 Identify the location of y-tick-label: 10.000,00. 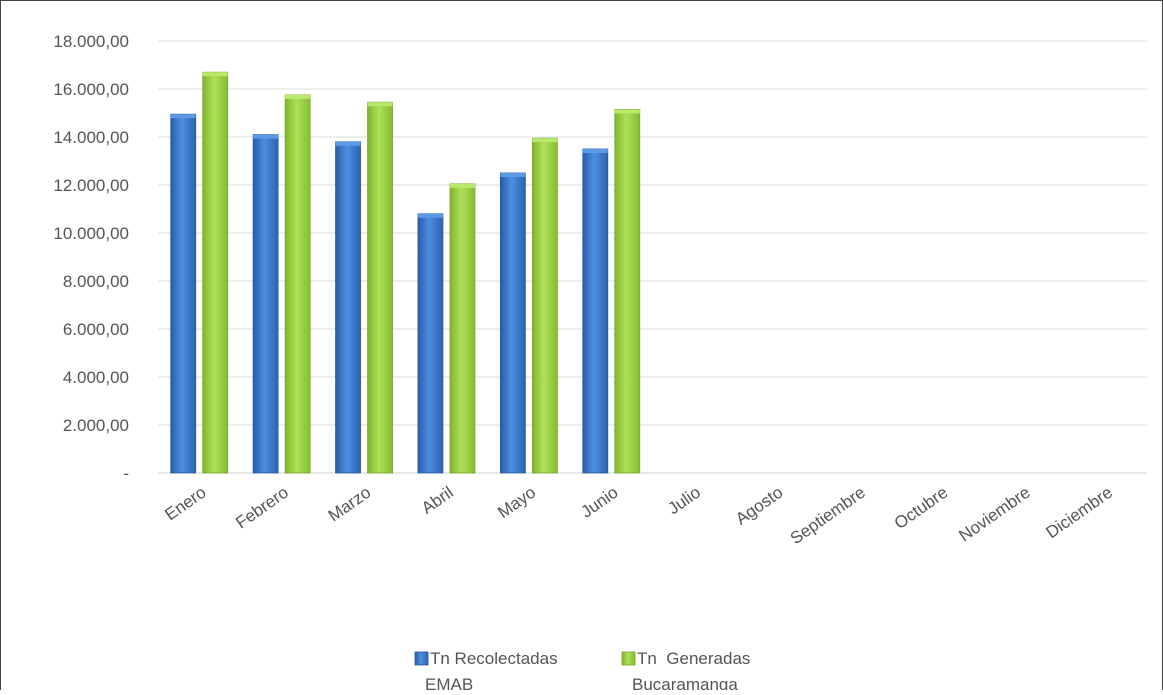
(91, 233).